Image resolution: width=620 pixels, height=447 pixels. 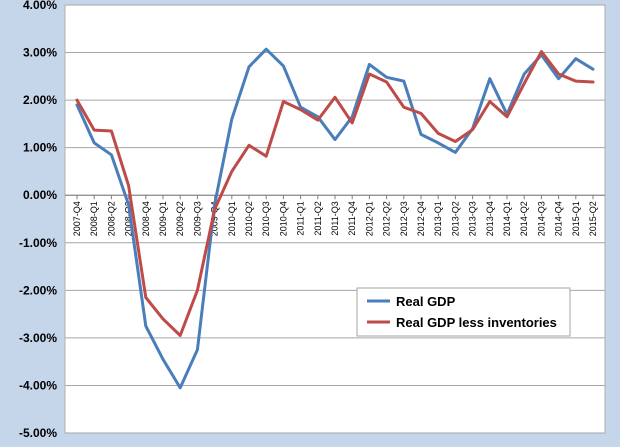 What do you see at coordinates (473, 218) in the screenshot?
I see `x-tick-label: 2013-Q3` at bounding box center [473, 218].